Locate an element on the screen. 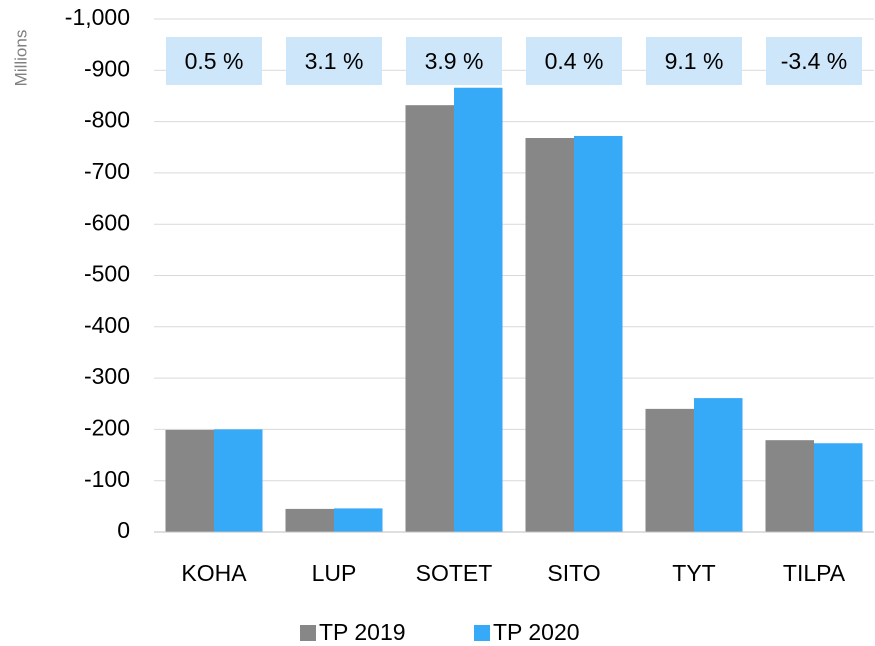  y-tick-label: -400 is located at coordinates (107, 325).